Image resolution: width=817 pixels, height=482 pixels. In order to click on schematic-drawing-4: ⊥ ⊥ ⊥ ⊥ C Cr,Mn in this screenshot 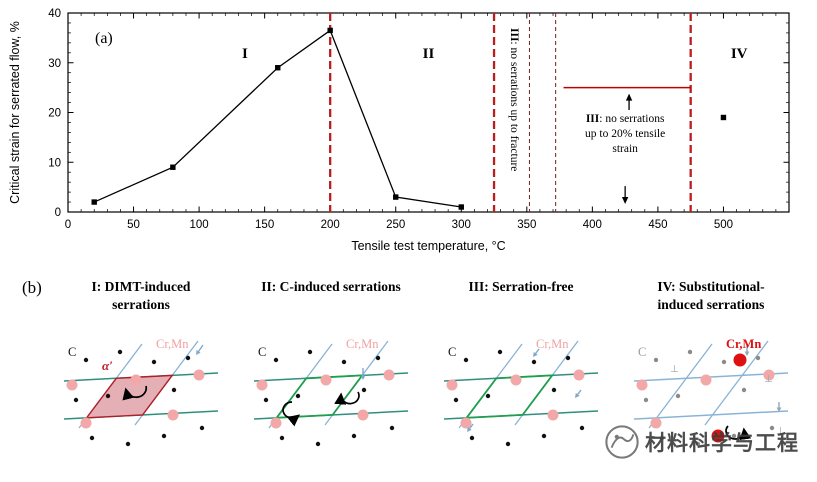, I will do `click(711, 392)`.